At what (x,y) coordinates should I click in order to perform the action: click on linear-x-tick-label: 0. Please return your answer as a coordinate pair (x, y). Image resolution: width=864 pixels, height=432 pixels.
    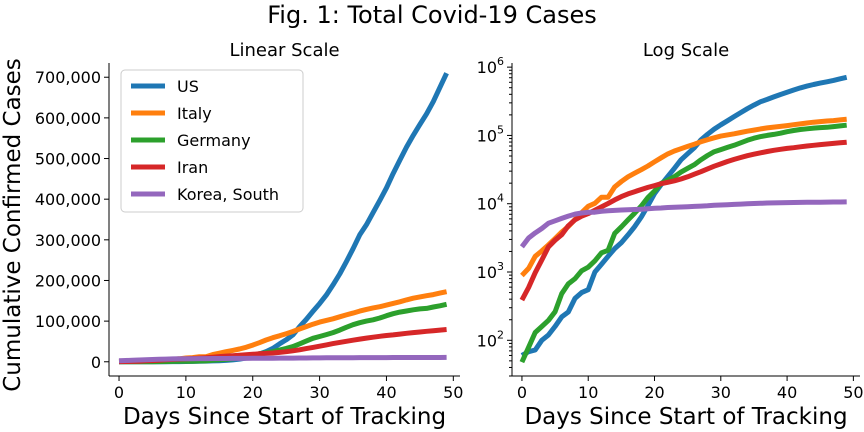
    Looking at the image, I should click on (119, 392).